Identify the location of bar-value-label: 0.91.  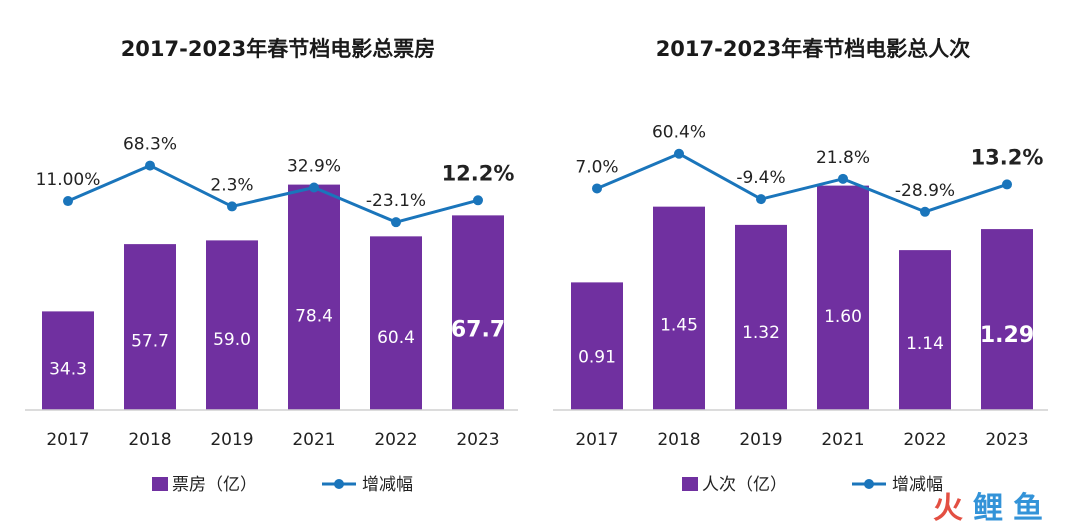
(597, 357).